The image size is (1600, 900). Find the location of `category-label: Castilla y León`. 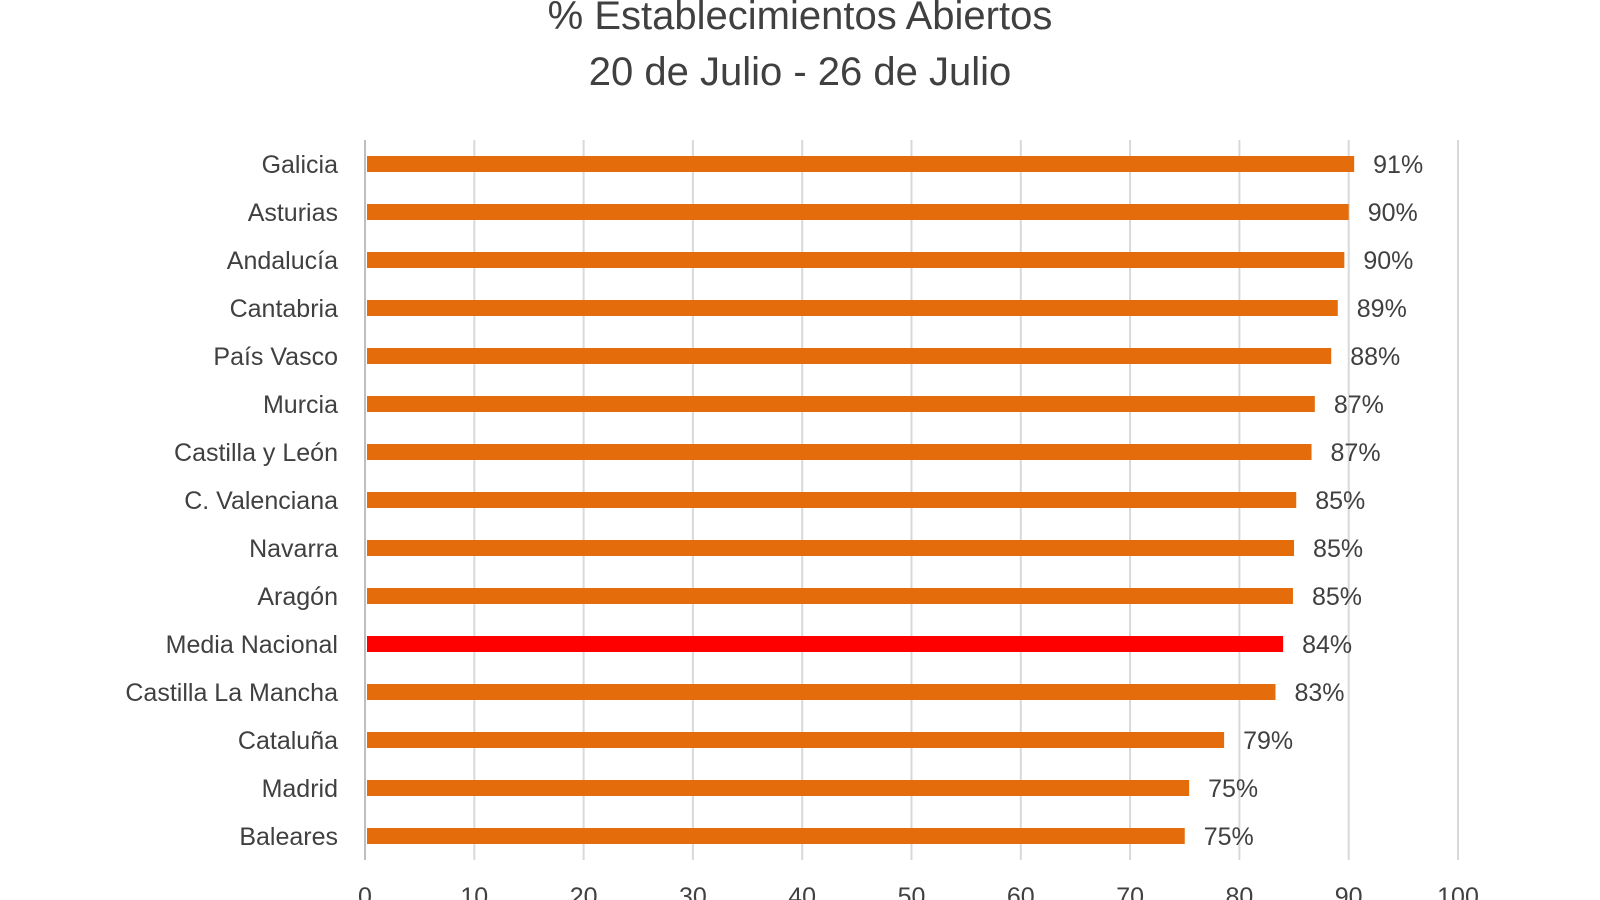

category-label: Castilla y León is located at coordinates (256, 453).